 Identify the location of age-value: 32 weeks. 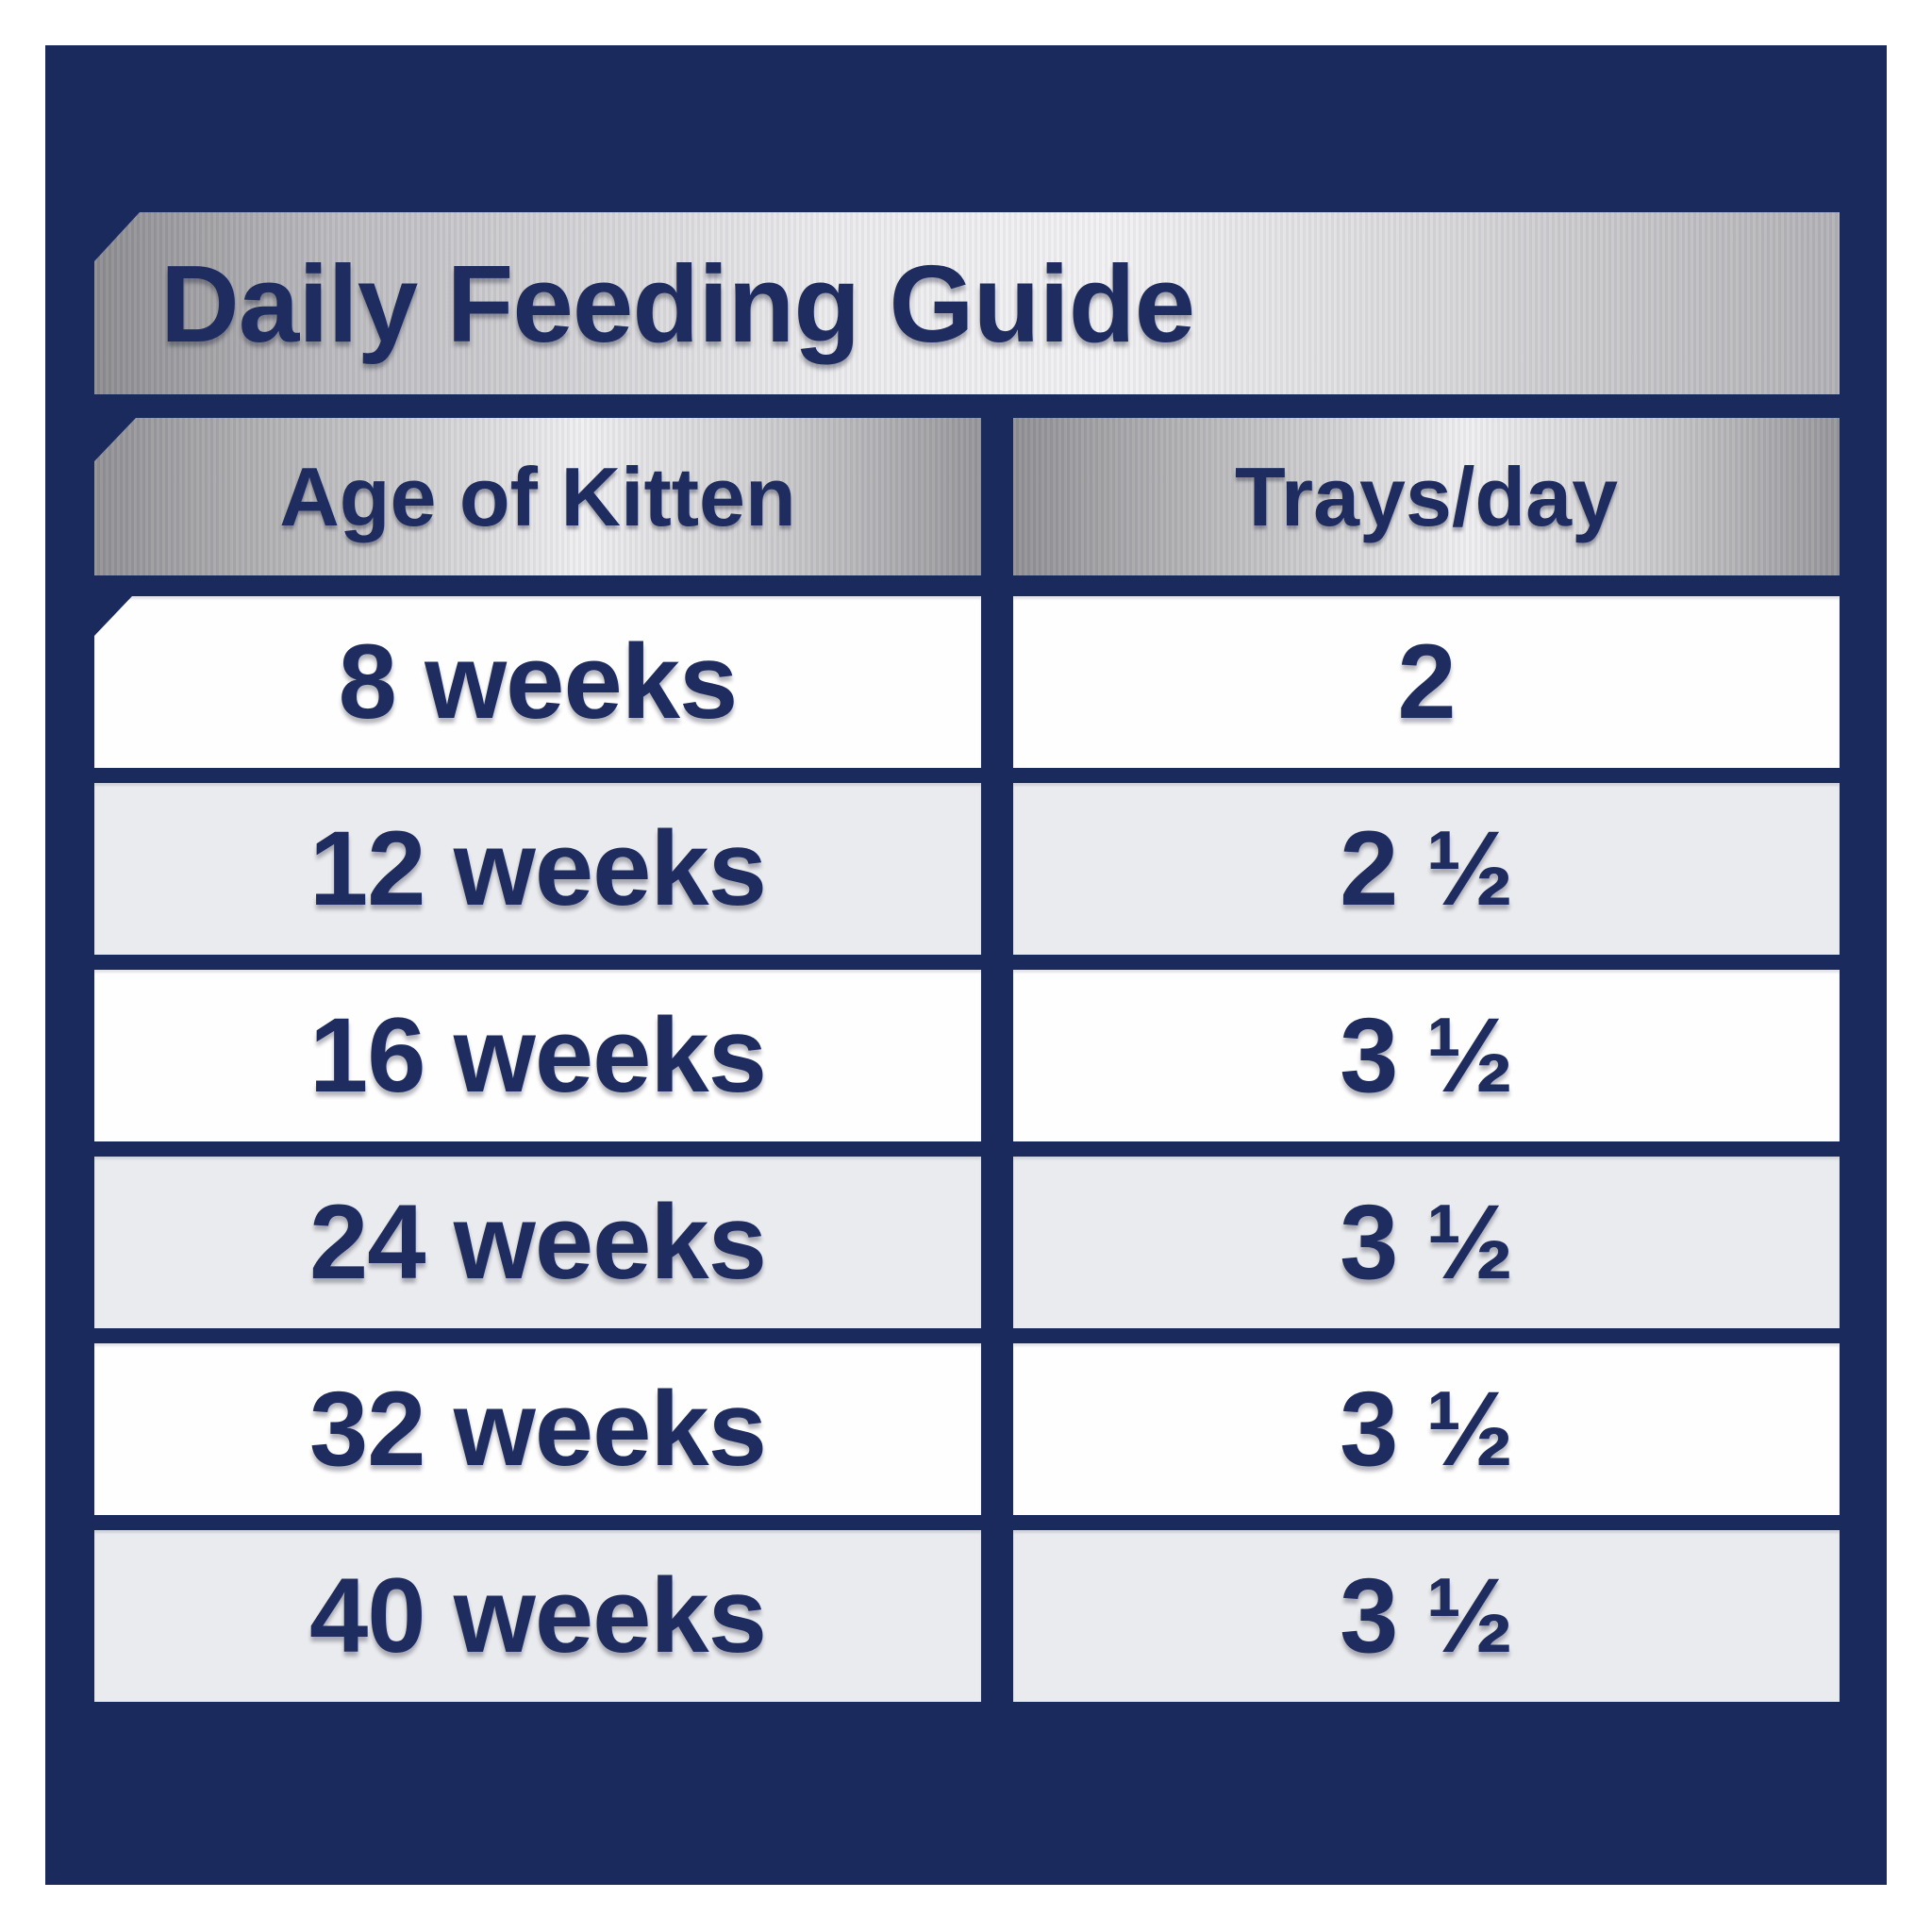
(538, 1429).